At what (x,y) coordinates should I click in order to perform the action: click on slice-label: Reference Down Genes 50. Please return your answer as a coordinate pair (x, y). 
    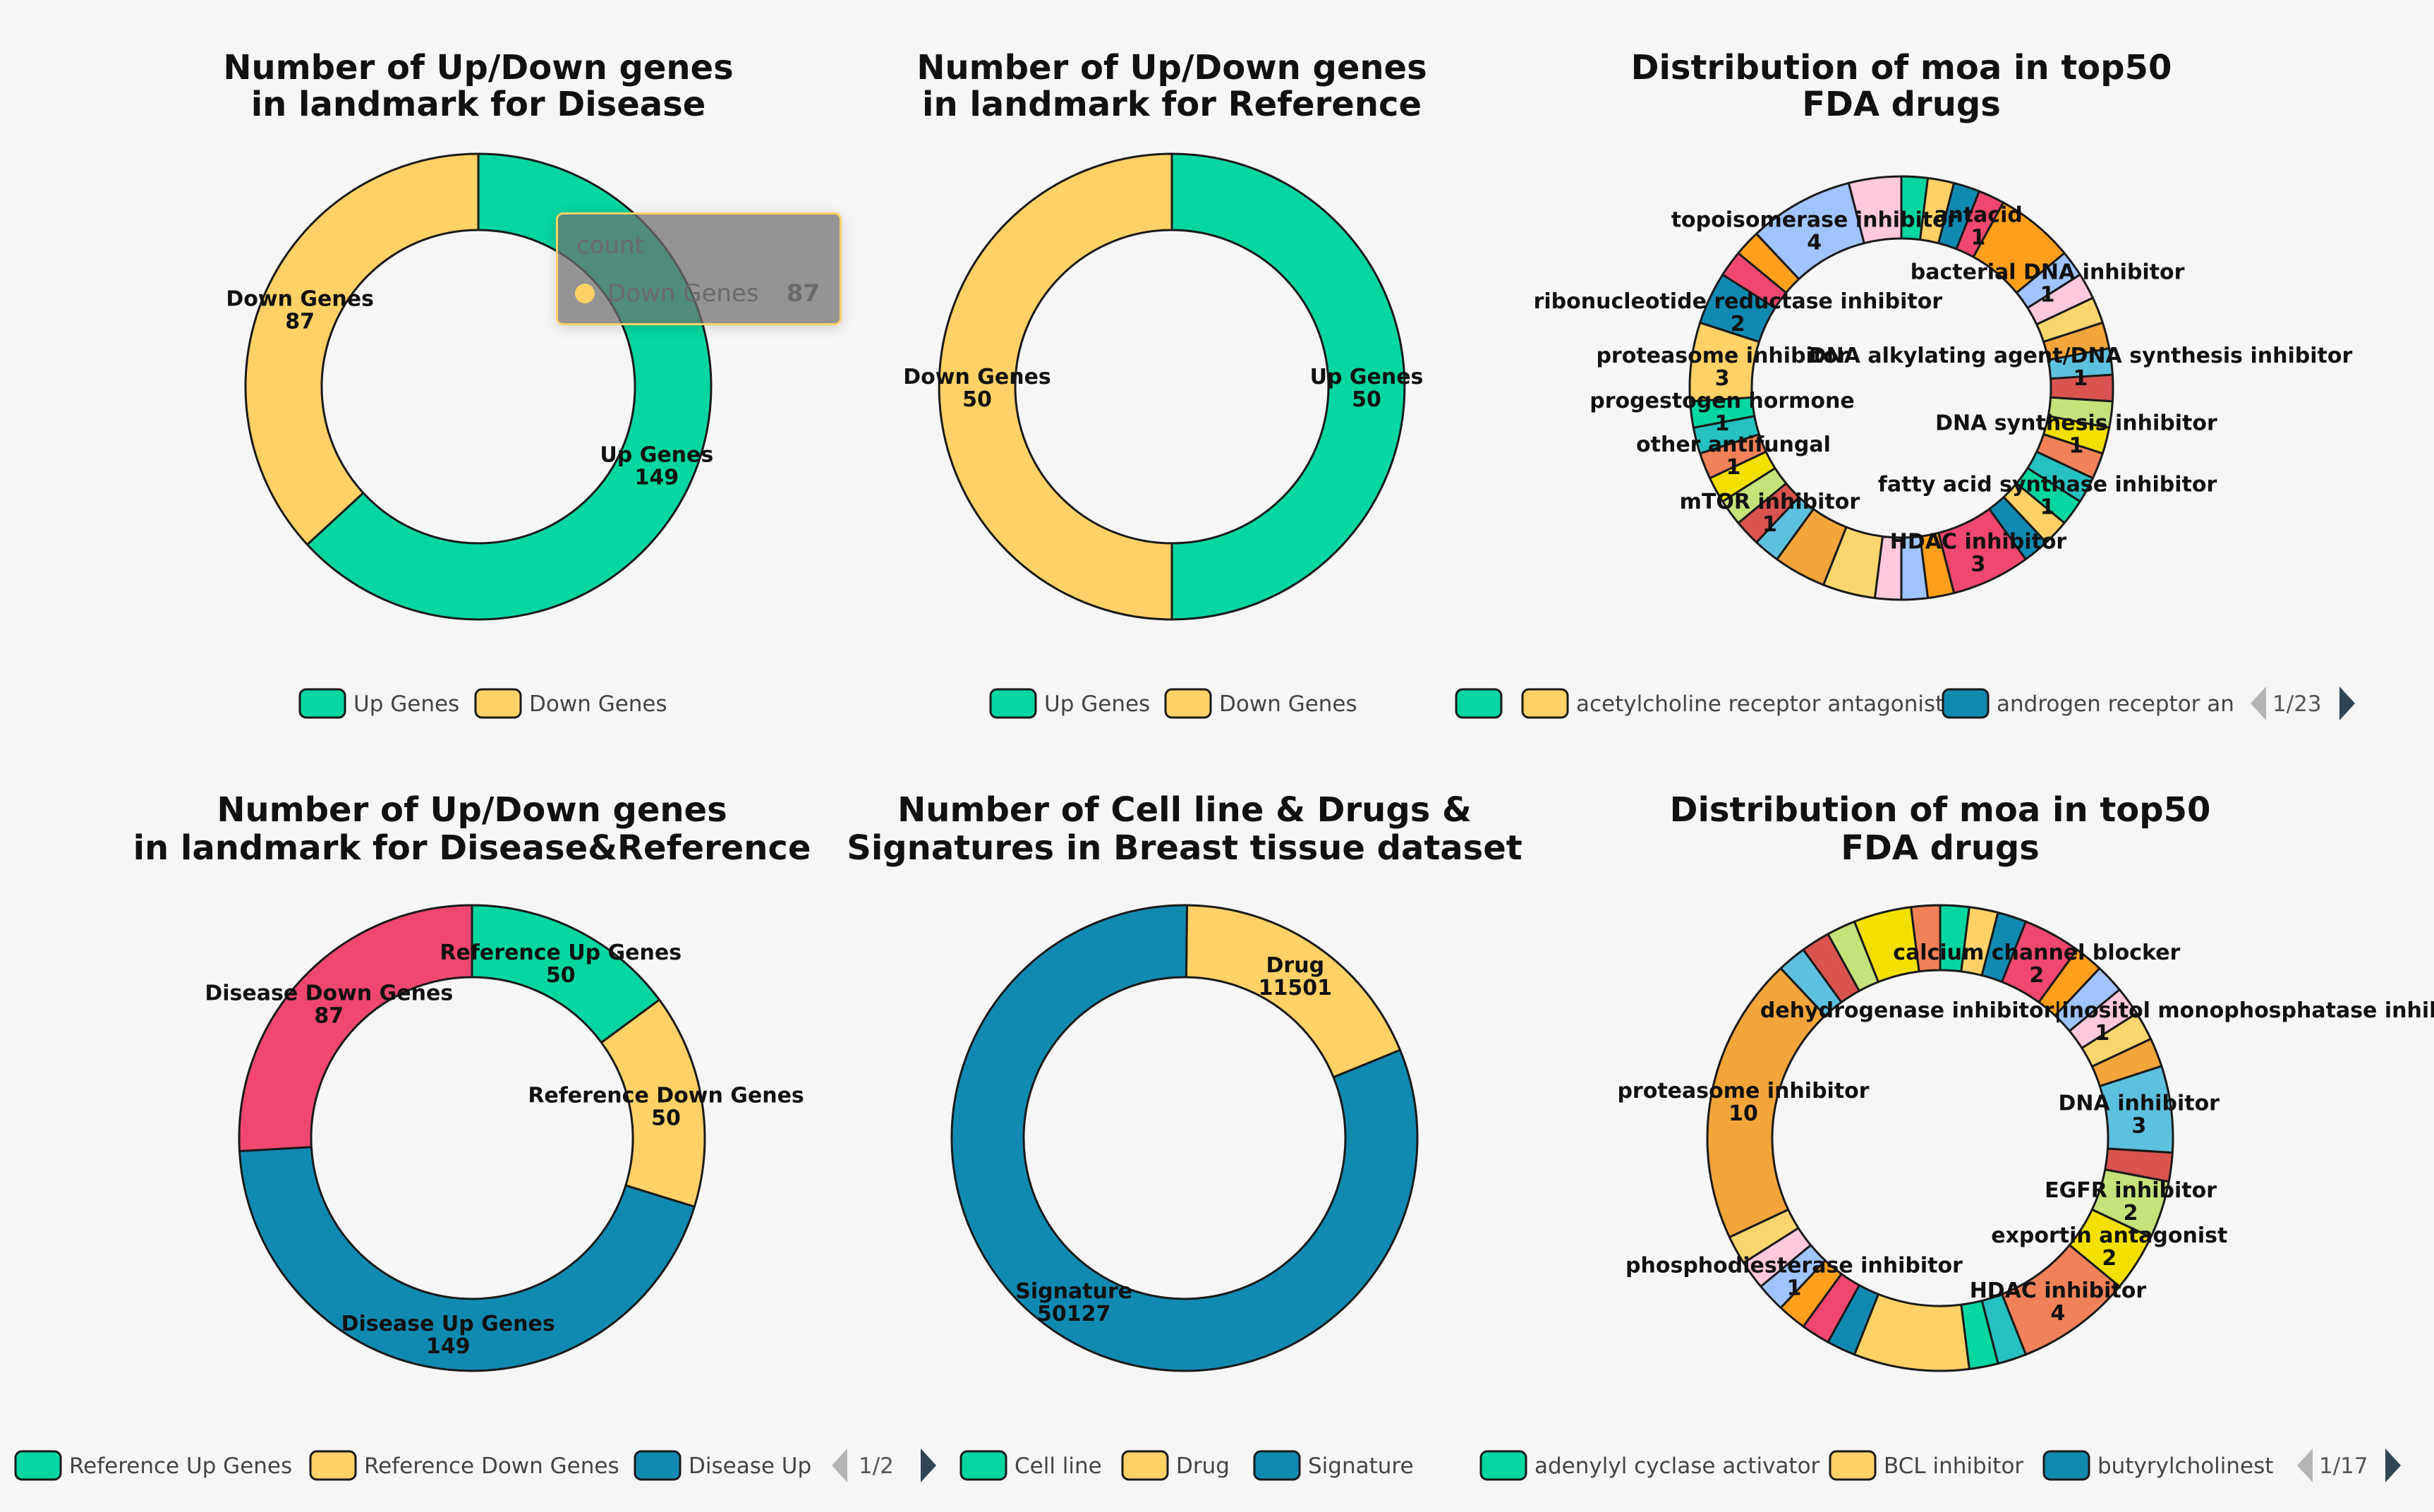
    Looking at the image, I should click on (666, 1106).